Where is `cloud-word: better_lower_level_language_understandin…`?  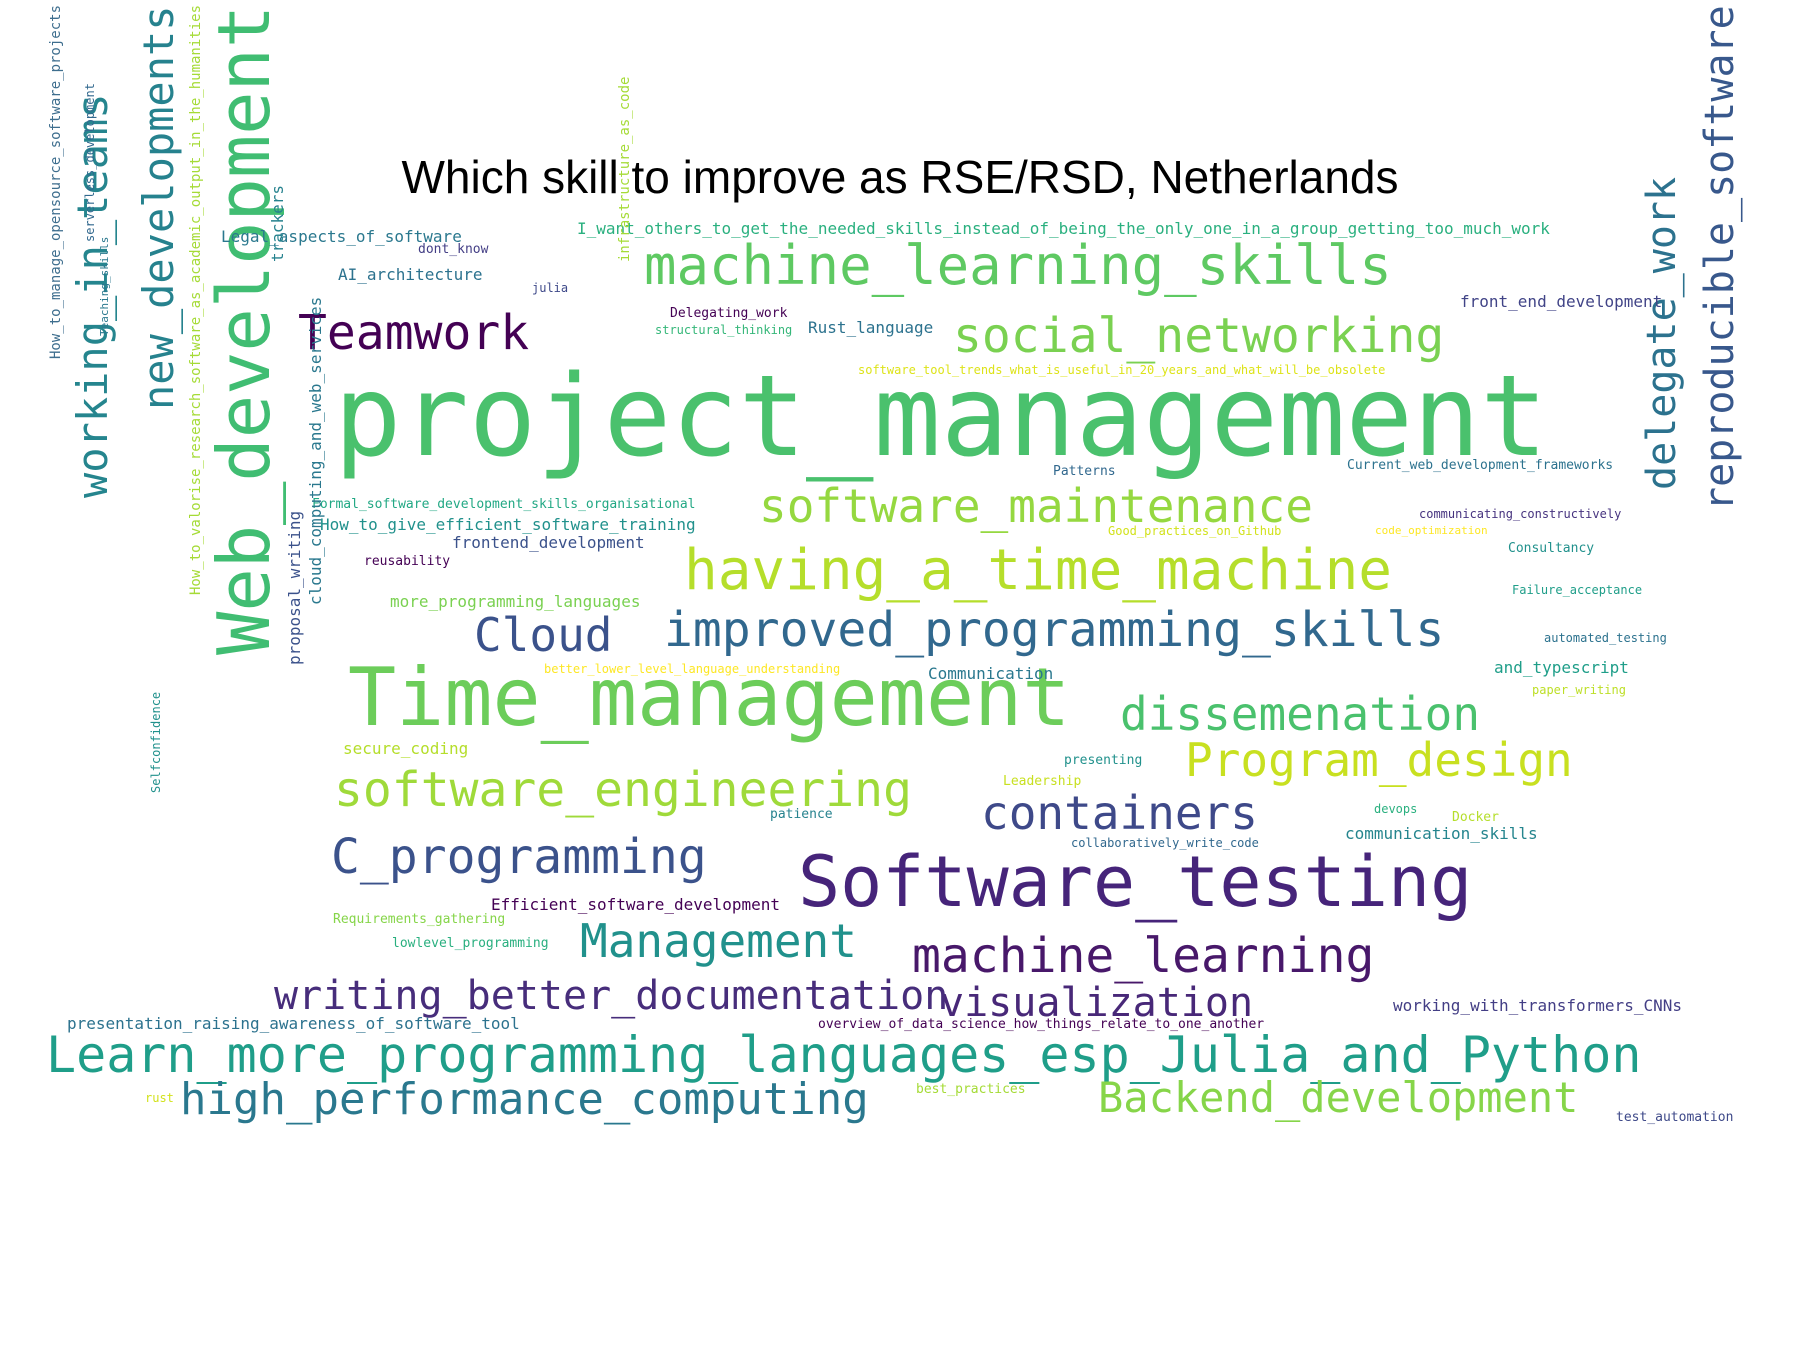 cloud-word: better_lower_level_language_understandin… is located at coordinates (692, 669).